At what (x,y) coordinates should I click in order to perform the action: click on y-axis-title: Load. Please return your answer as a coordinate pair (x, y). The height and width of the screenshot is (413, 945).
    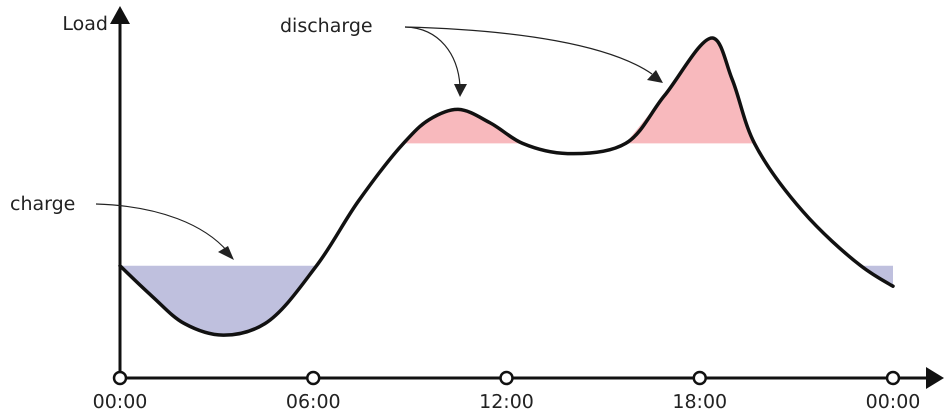
    Looking at the image, I should click on (85, 24).